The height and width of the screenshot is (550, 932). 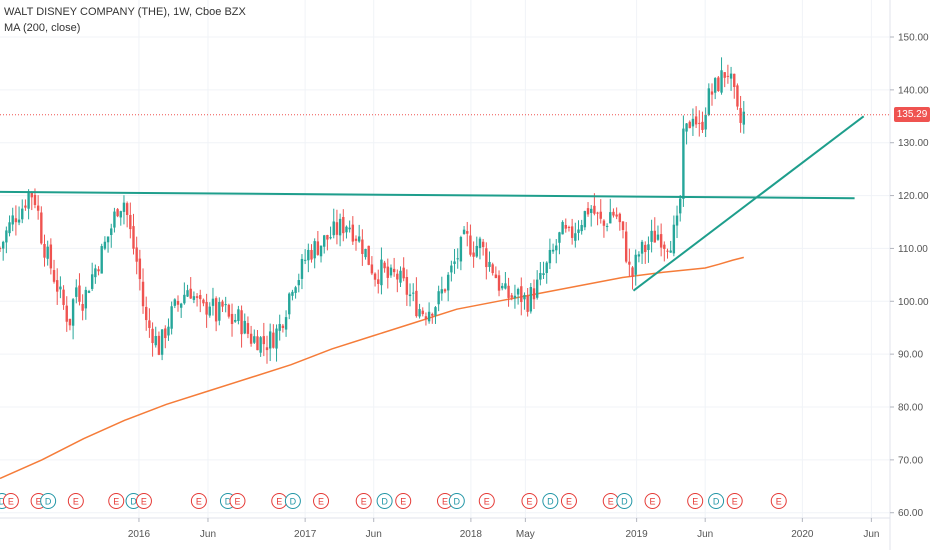 I want to click on symbol-title: WALT DISNEY COMPANY (THE), 1W, Cboe BZX, so click(x=125, y=12).